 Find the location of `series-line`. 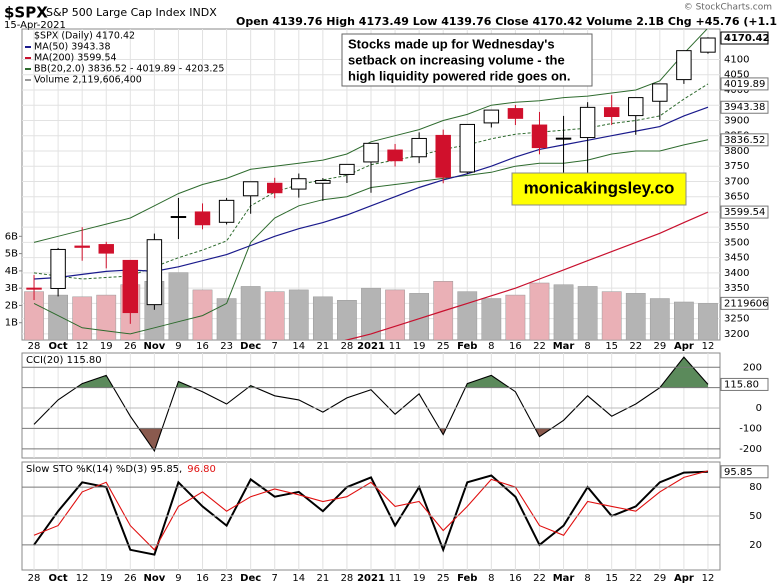

series-line is located at coordinates (371, 404).